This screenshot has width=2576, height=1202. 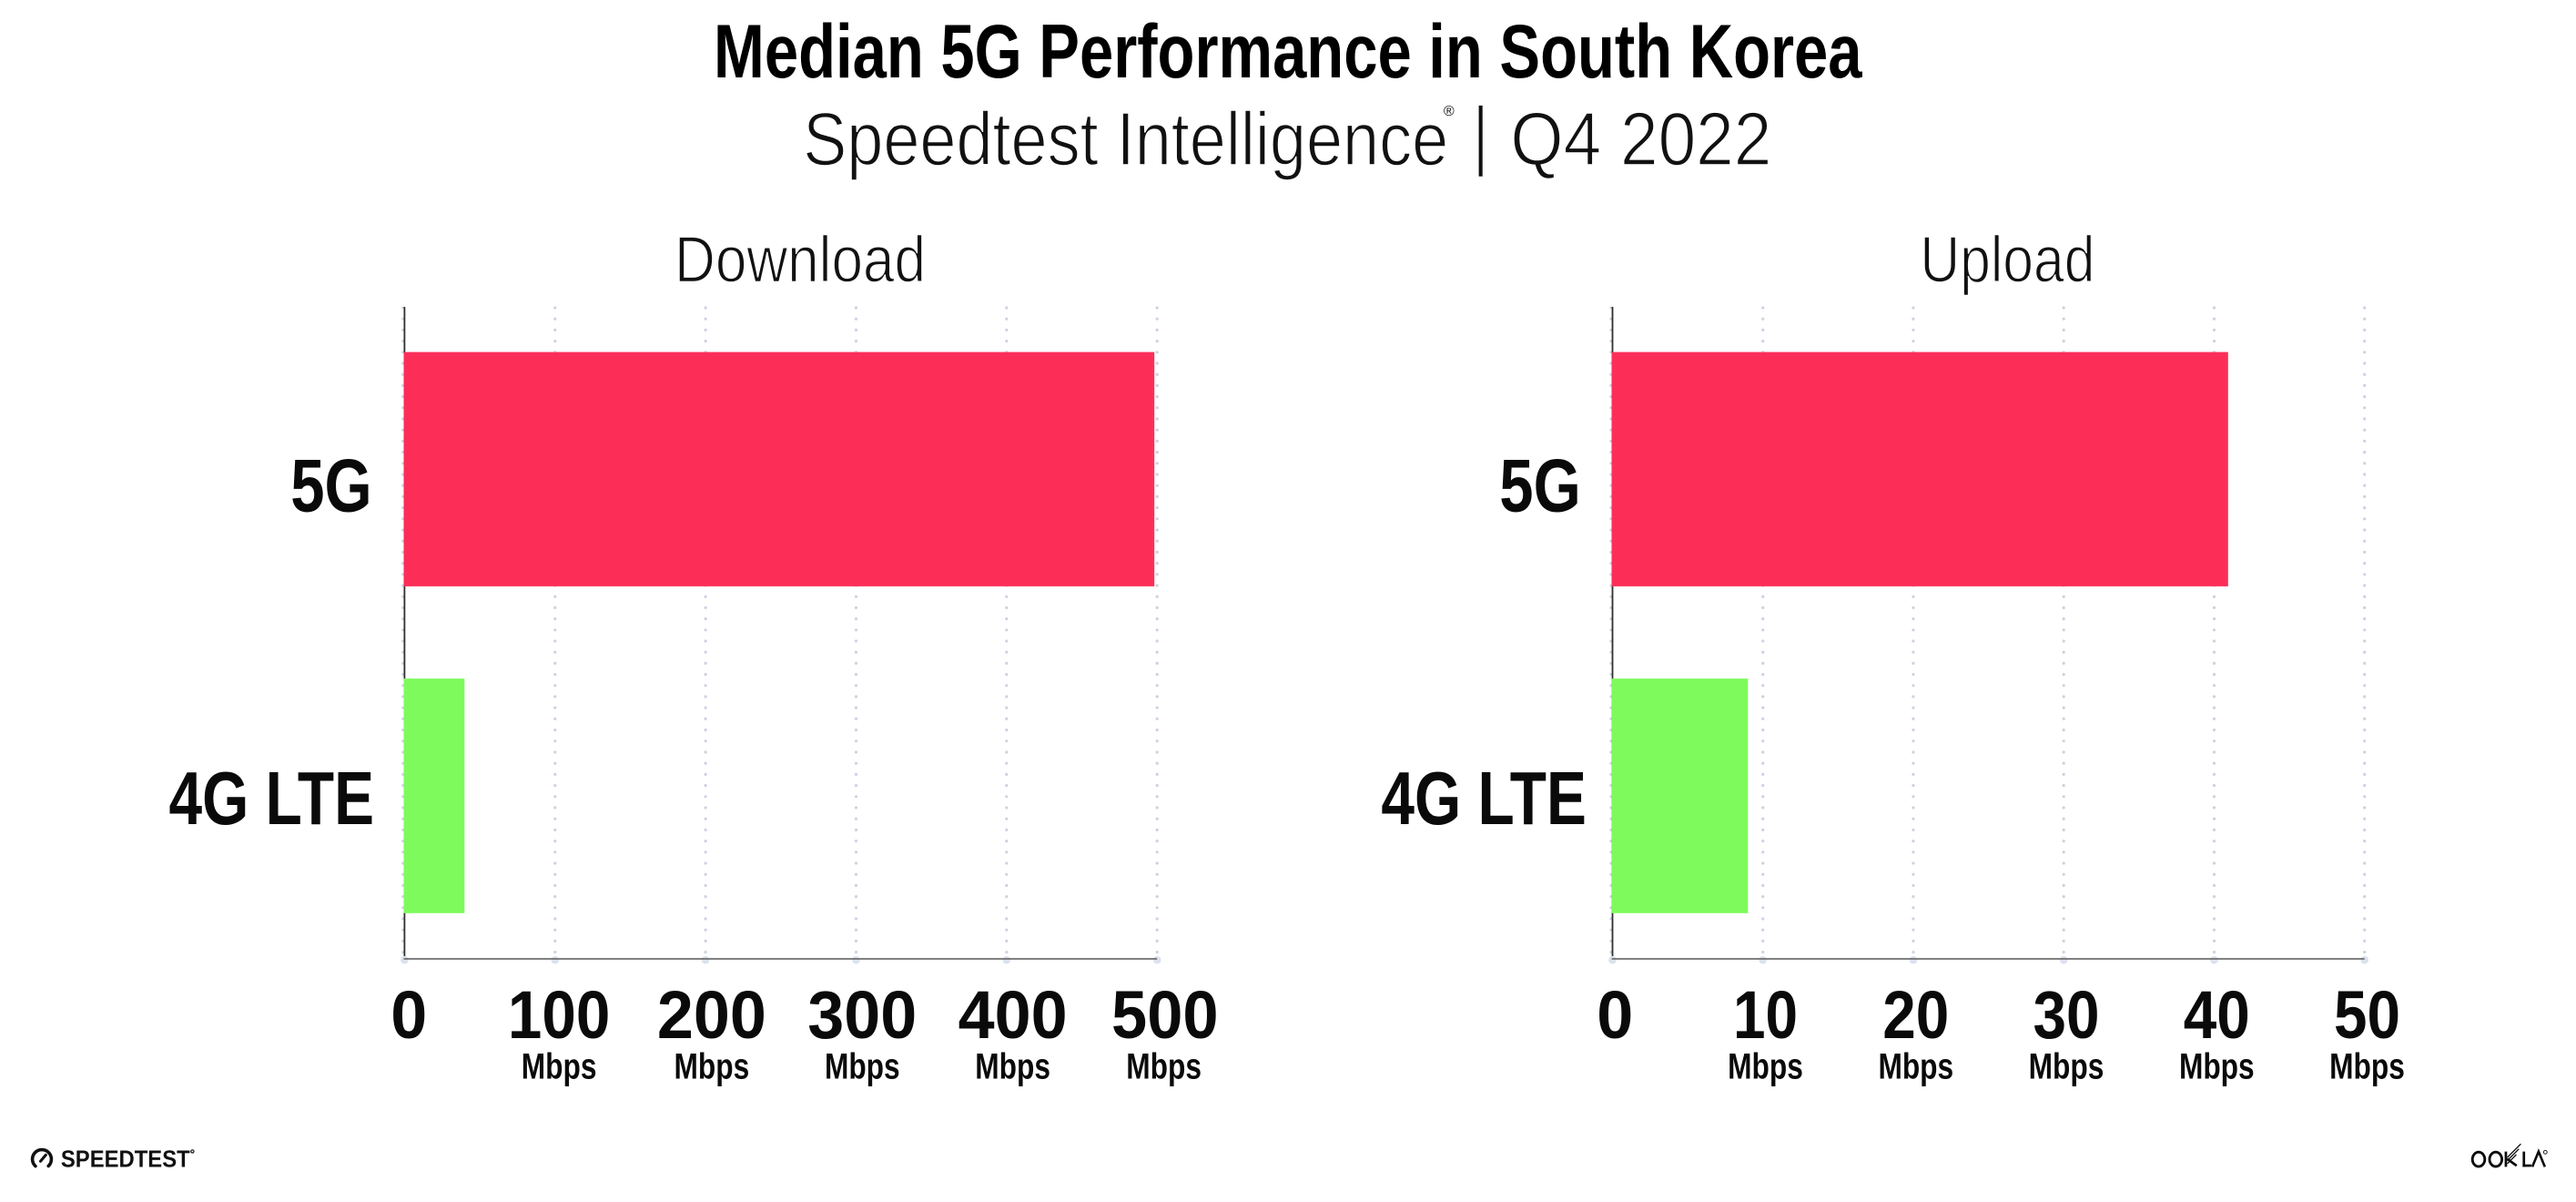 What do you see at coordinates (2007, 261) in the screenshot?
I see `svg-text: Upload` at bounding box center [2007, 261].